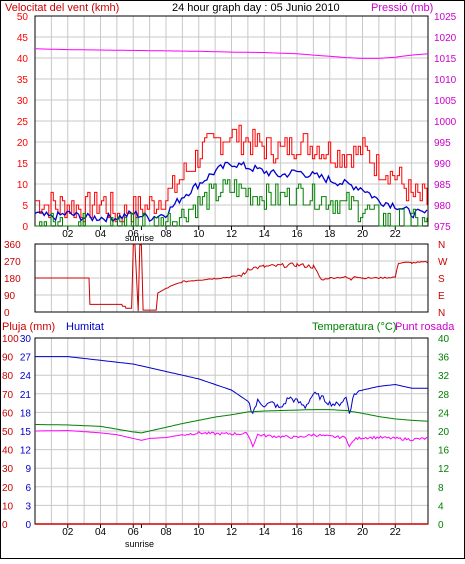  What do you see at coordinates (8, 432) in the screenshot?
I see `rain-ytick-label: 50` at bounding box center [8, 432].